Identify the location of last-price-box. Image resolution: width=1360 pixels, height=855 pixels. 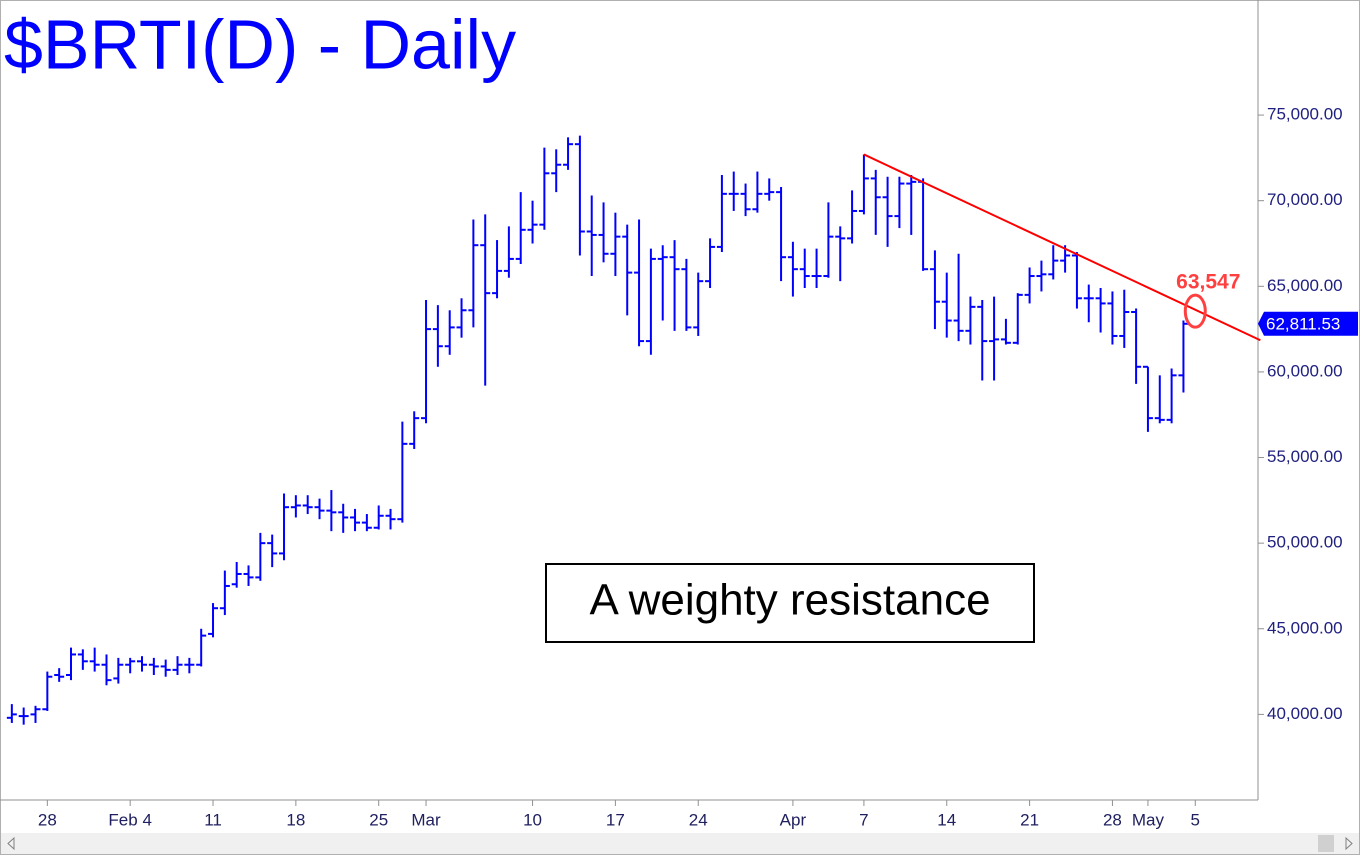
(1308, 323).